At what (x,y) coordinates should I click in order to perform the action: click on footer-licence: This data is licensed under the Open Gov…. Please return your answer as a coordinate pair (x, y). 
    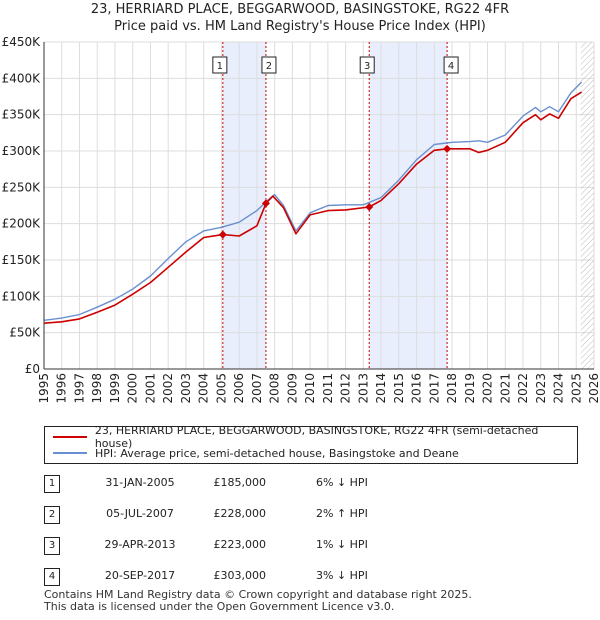
    Looking at the image, I should click on (219, 606).